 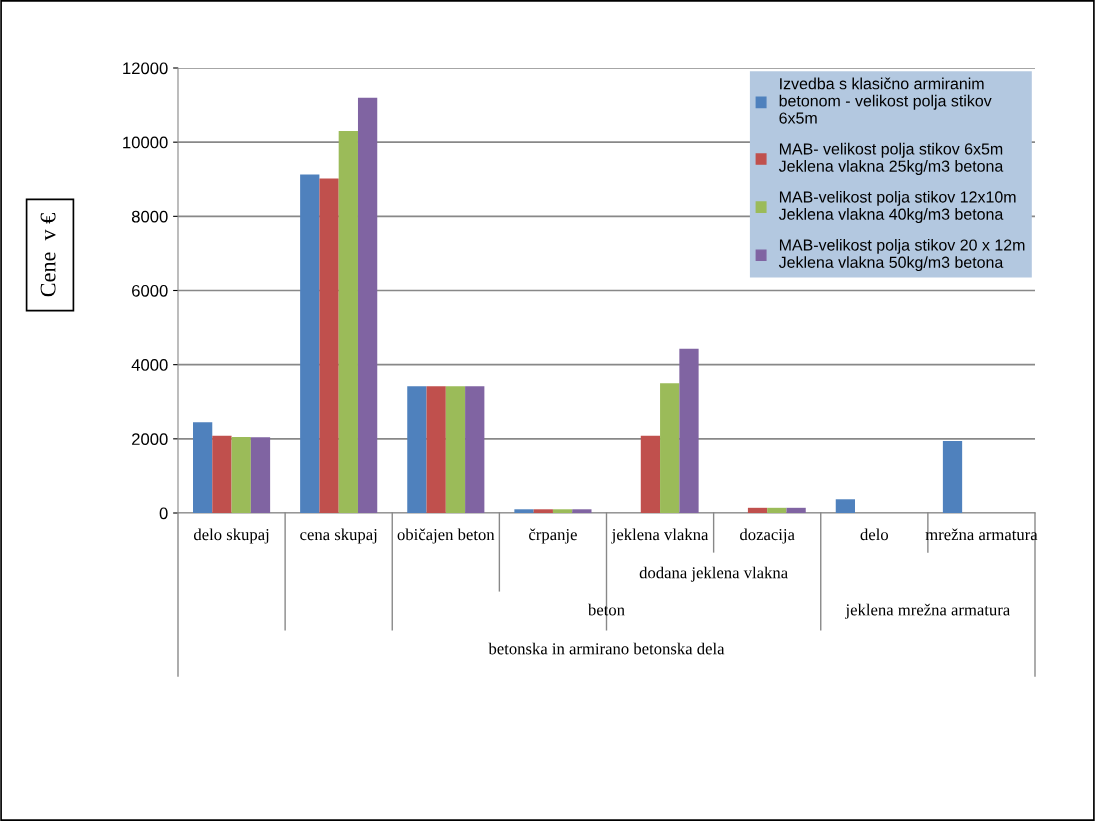 What do you see at coordinates (927, 611) in the screenshot?
I see `text: jeklena mrežna armatura` at bounding box center [927, 611].